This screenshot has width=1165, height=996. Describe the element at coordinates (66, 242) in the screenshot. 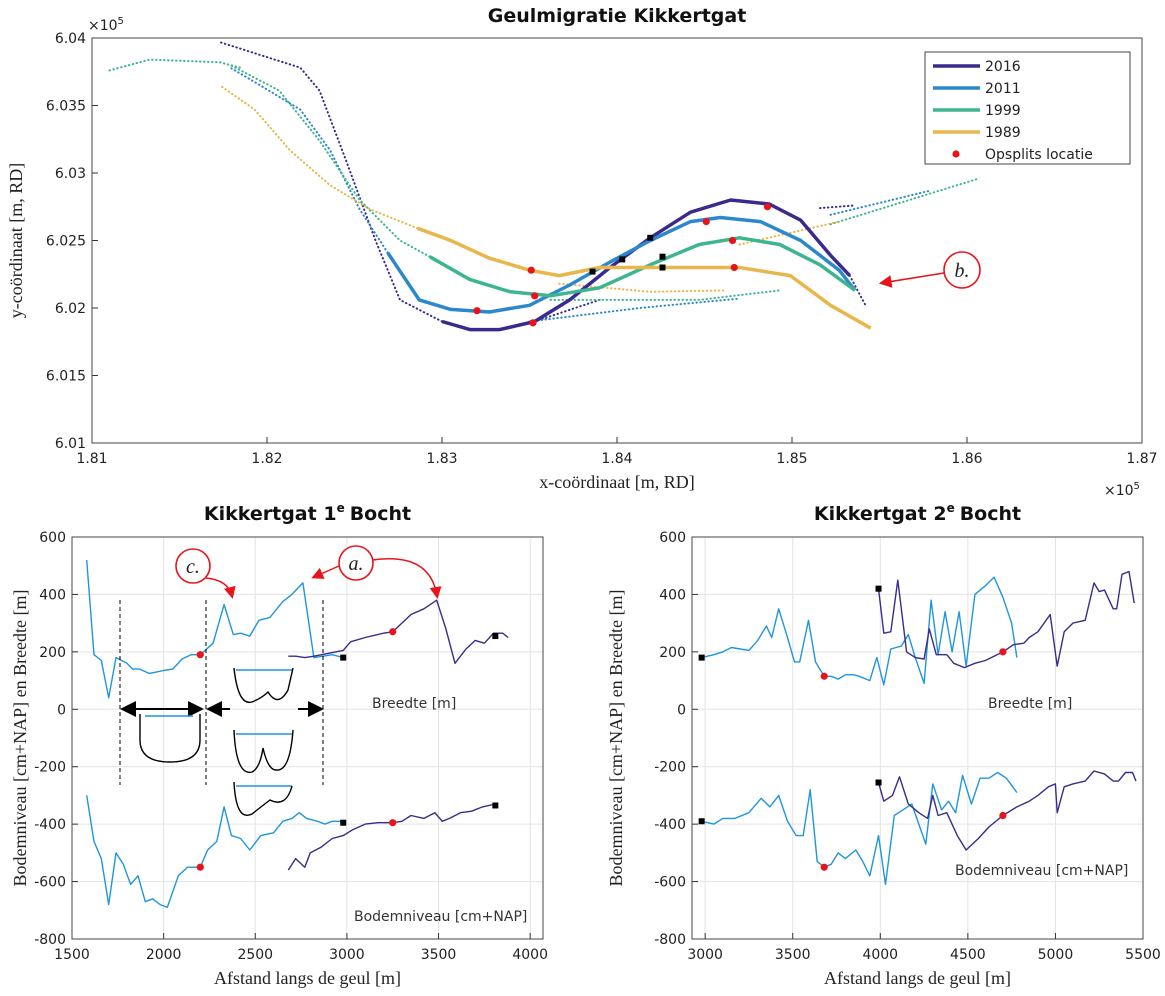

I see `y-tick-label: 6.025` at that location.